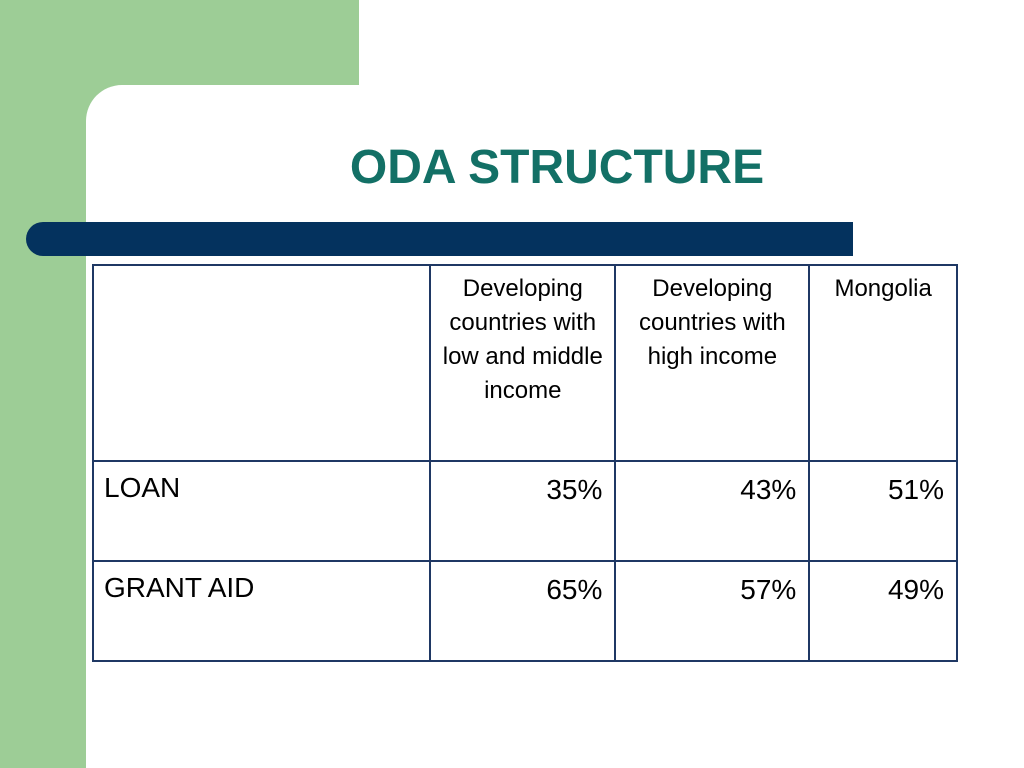  I want to click on row-label-grant-aid: GRANT AID, so click(261, 611).